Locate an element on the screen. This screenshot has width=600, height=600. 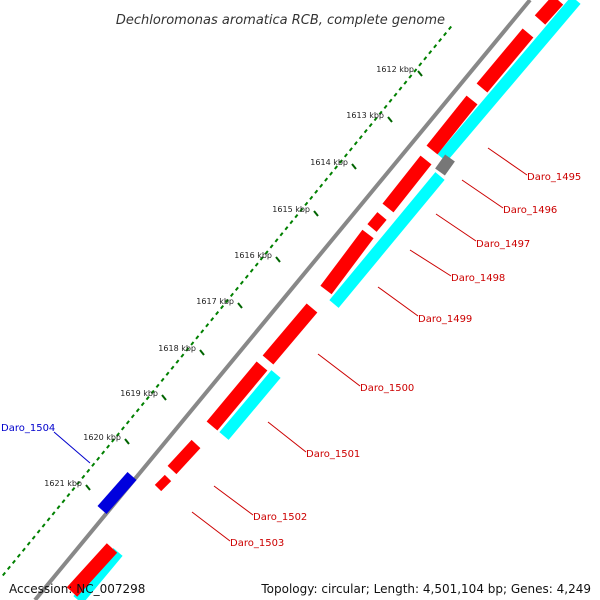
tick-label: 1617 kbp is located at coordinates (215, 301).